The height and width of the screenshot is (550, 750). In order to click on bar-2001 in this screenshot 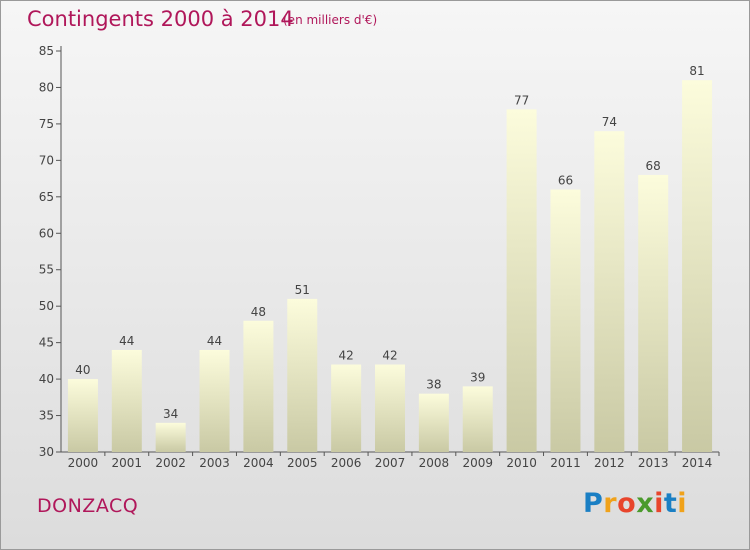, I will do `click(126, 400)`.